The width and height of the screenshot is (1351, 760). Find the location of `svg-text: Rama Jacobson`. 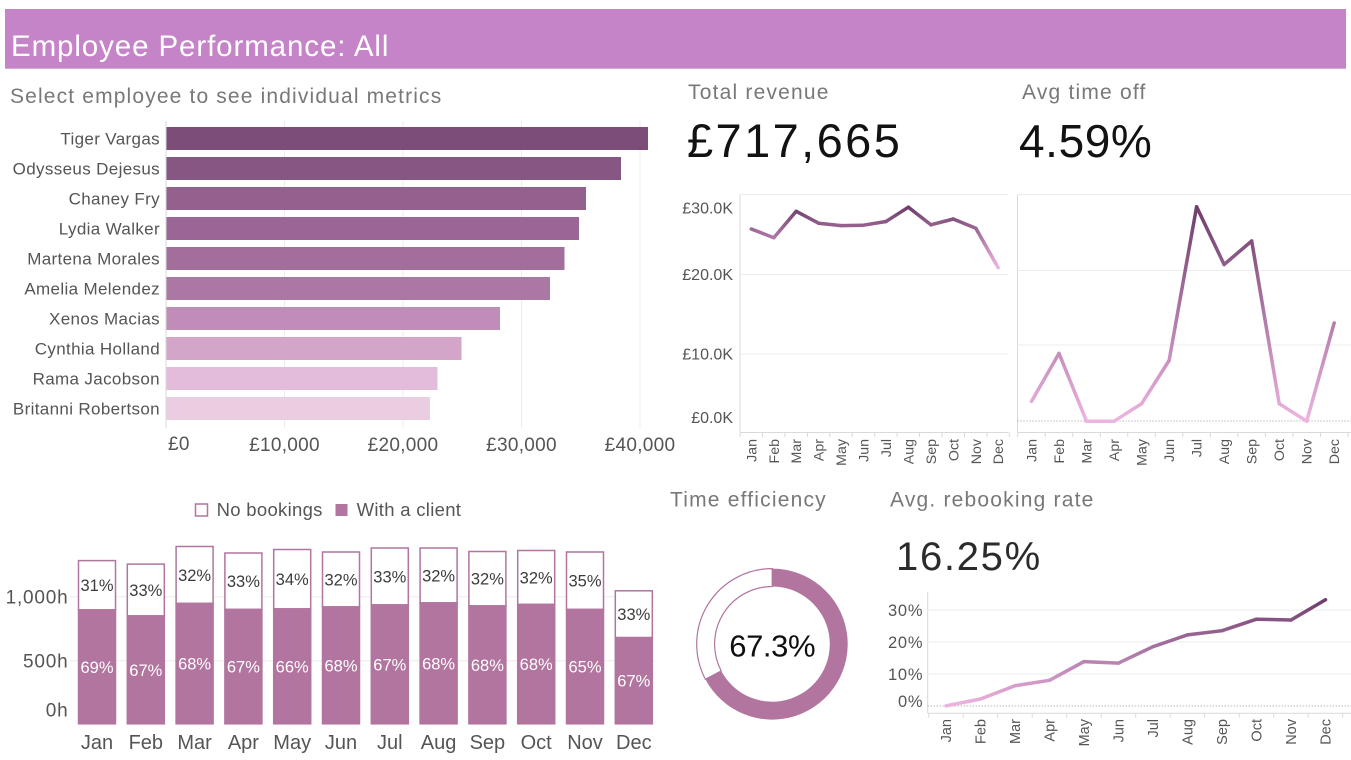

svg-text: Rama Jacobson is located at coordinates (96, 379).